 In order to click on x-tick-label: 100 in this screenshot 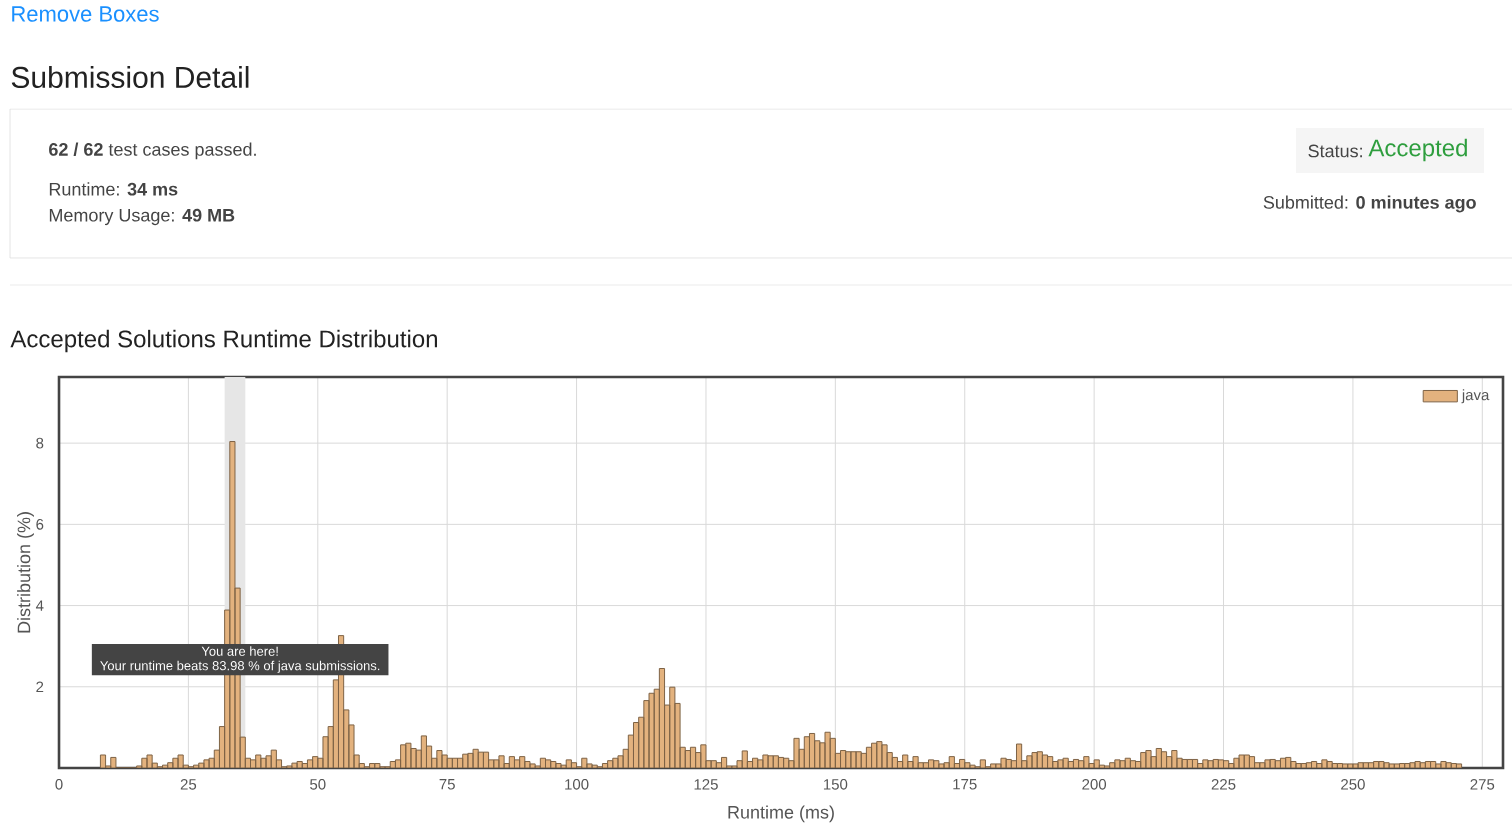, I will do `click(577, 784)`.